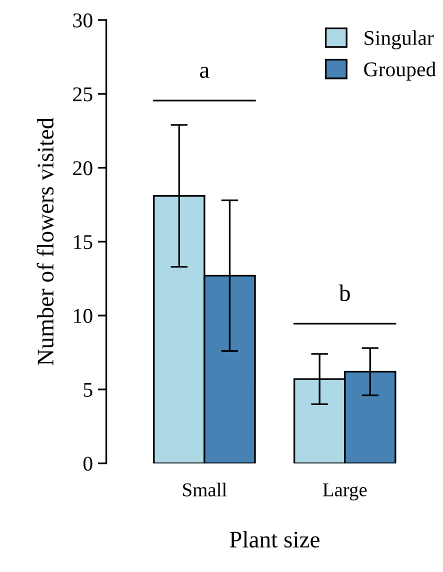 This screenshot has height=572, width=443. I want to click on x-tick-label: Small, so click(205, 489).